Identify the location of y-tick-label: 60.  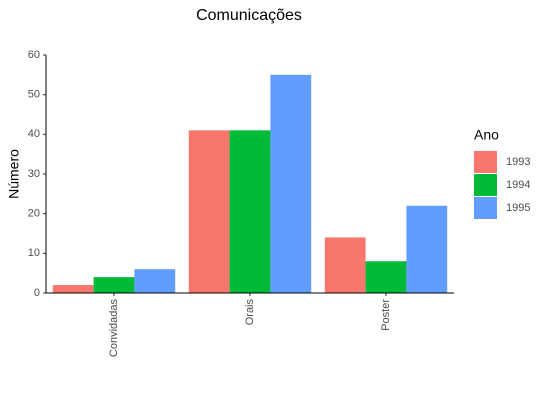
(34, 55).